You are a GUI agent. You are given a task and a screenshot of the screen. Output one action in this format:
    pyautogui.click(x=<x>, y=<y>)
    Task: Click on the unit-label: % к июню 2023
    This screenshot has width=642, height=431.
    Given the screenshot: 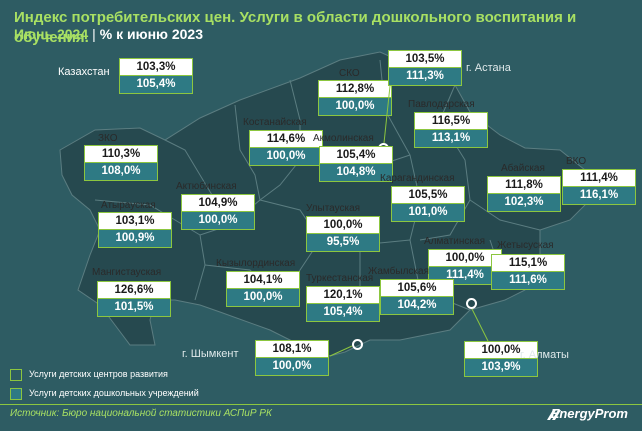 What is the action you would take?
    pyautogui.click(x=151, y=34)
    